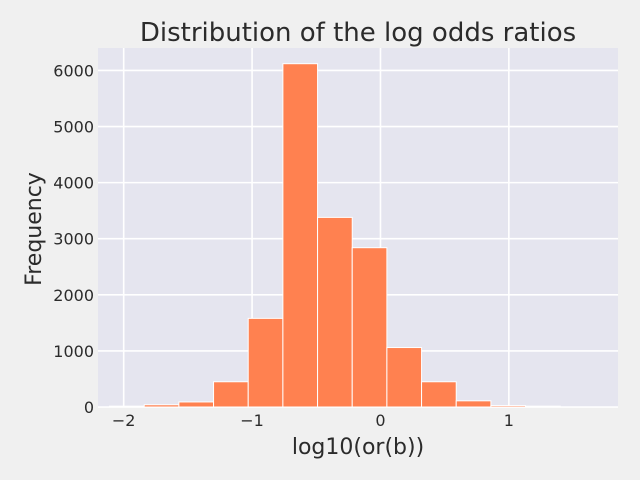 The width and height of the screenshot is (640, 480). What do you see at coordinates (73, 127) in the screenshot?
I see `y-tick-label: 5000` at bounding box center [73, 127].